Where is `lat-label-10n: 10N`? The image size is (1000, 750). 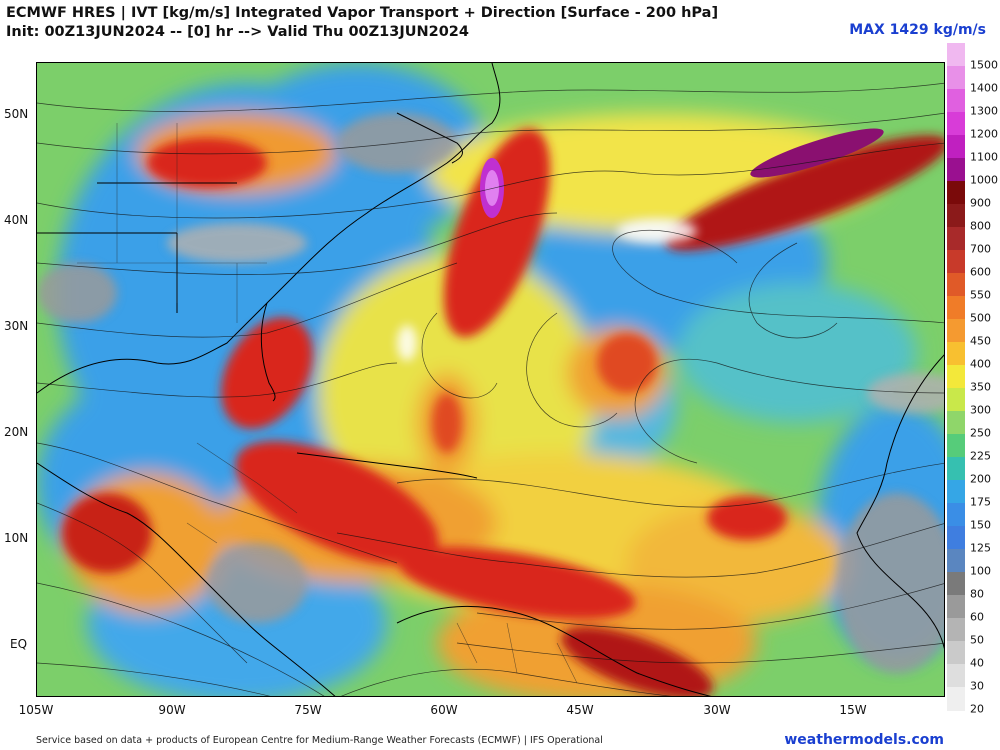 lat-label-10n: 10N is located at coordinates (16, 538).